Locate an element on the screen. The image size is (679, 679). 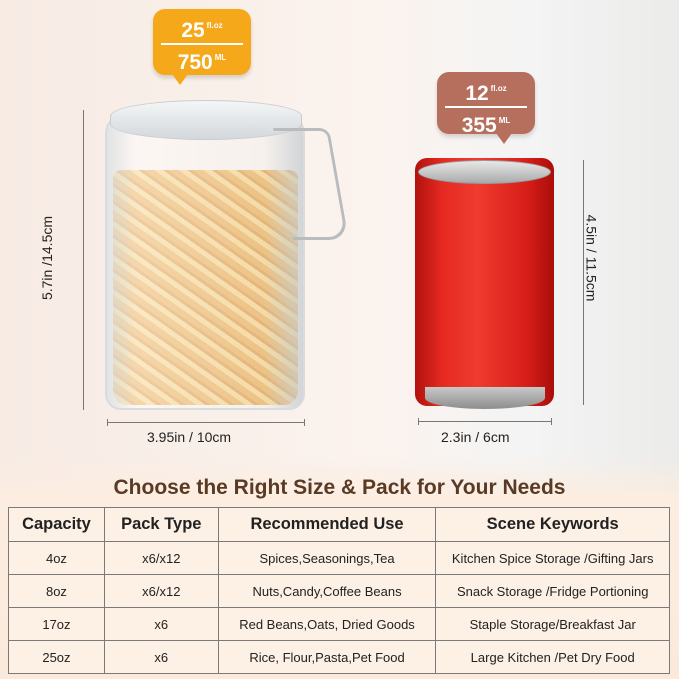
jar-capacity-badge: 25 fl.oz 750 ML is located at coordinates (202, 47).